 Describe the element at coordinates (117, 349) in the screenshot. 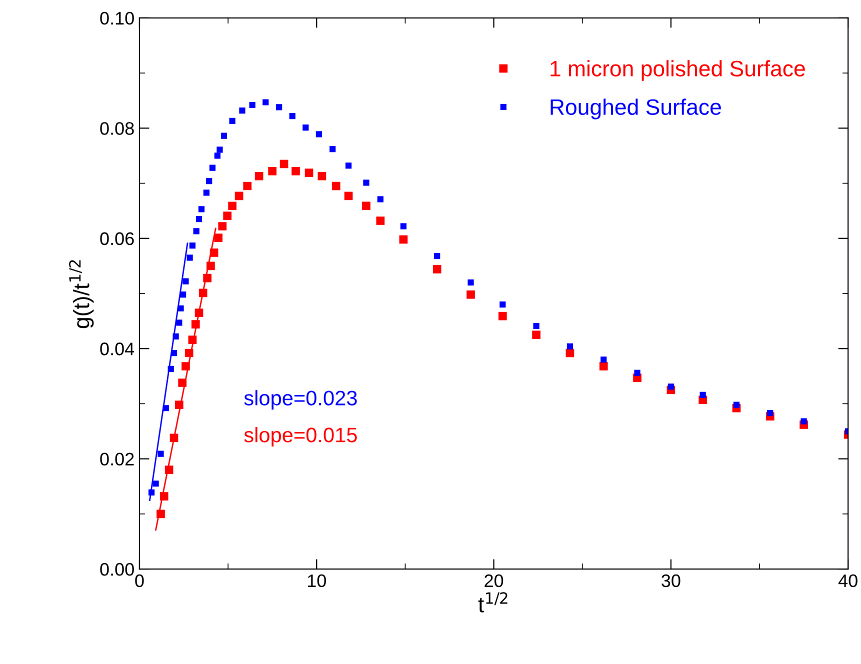

I see `y-tick-label: 0.04` at that location.